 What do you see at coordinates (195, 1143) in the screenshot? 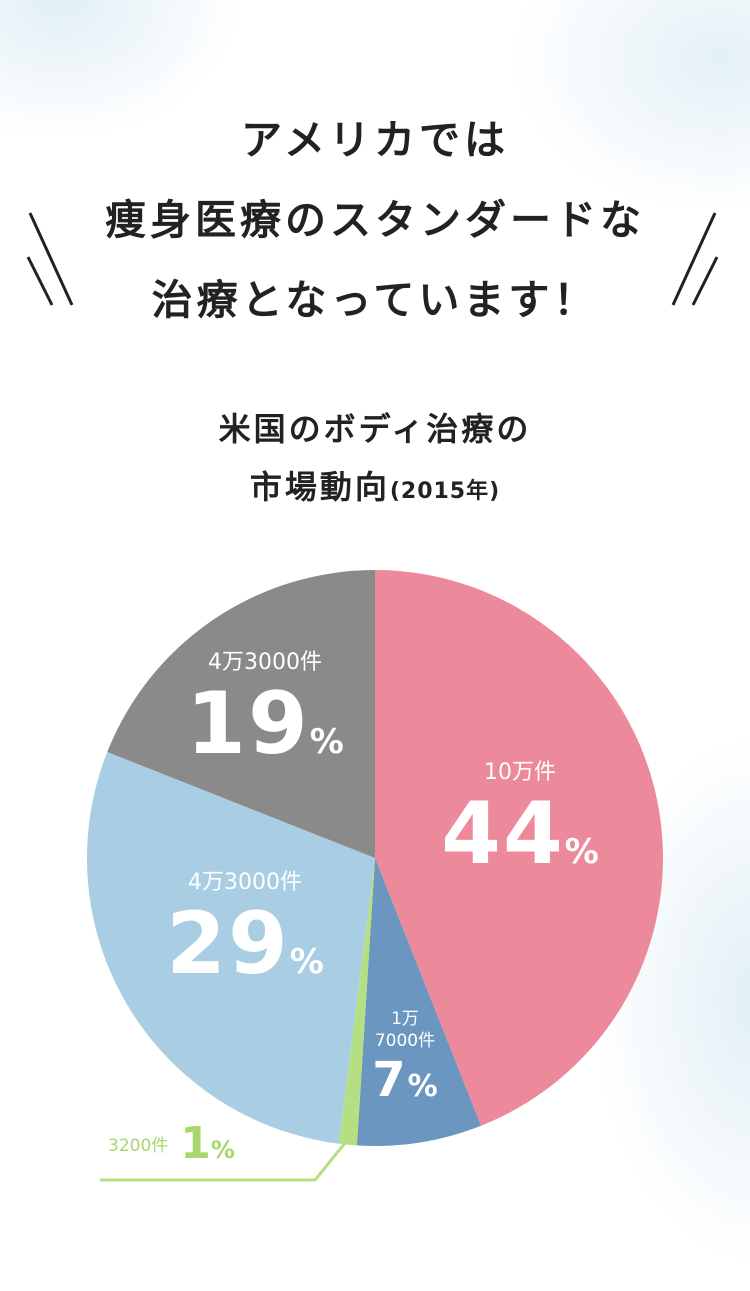
I see `slice-value-1: 1` at bounding box center [195, 1143].